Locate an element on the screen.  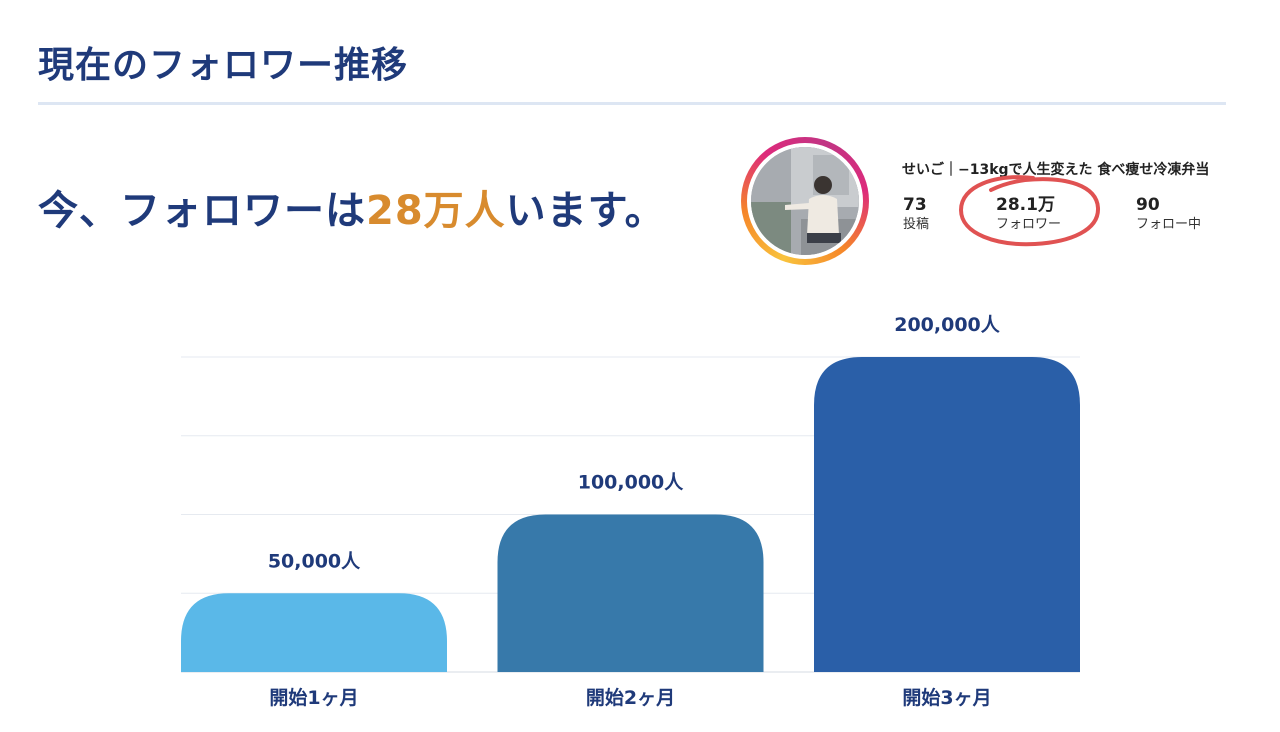
x-tick-label: 開始1ヶ月 is located at coordinates (313, 697).